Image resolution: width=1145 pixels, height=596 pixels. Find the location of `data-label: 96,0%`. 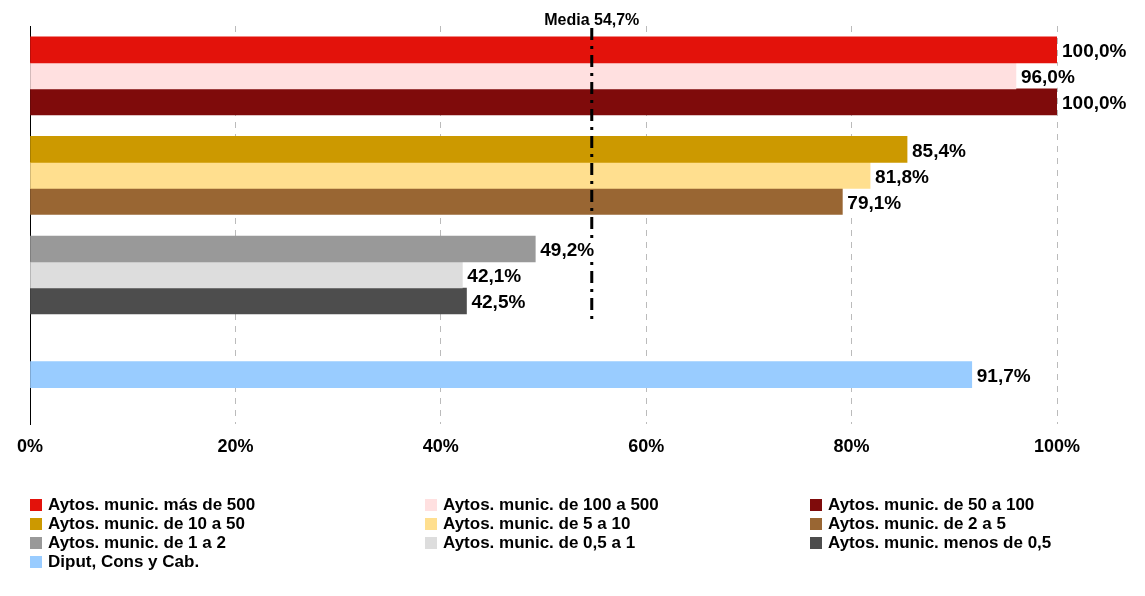

data-label: 96,0% is located at coordinates (1047, 77).